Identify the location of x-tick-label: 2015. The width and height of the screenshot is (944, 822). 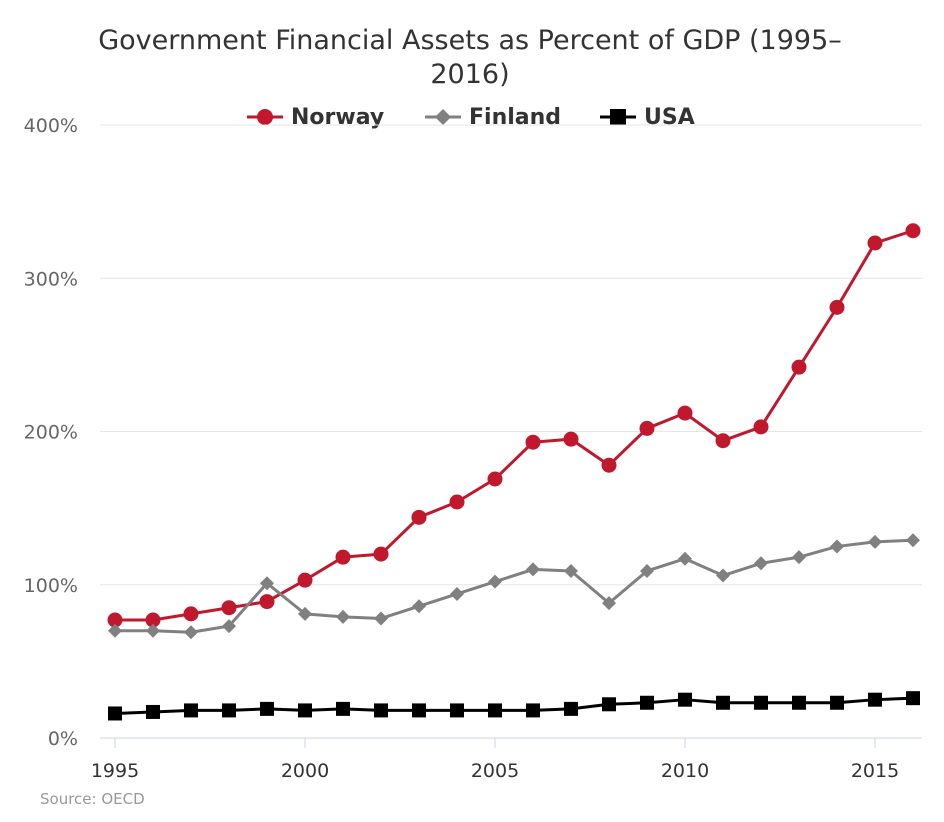
(875, 771).